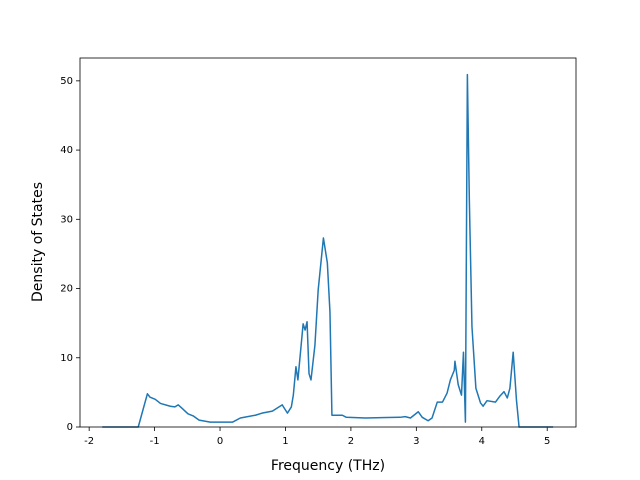  What do you see at coordinates (70, 427) in the screenshot?
I see `y-tick-label: 0` at bounding box center [70, 427].